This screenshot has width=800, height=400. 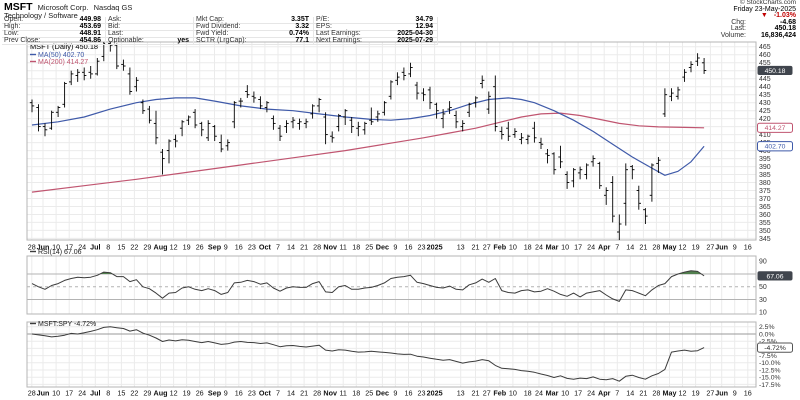 What do you see at coordinates (200, 247) in the screenshot?
I see `svg-text: 26` at bounding box center [200, 247].